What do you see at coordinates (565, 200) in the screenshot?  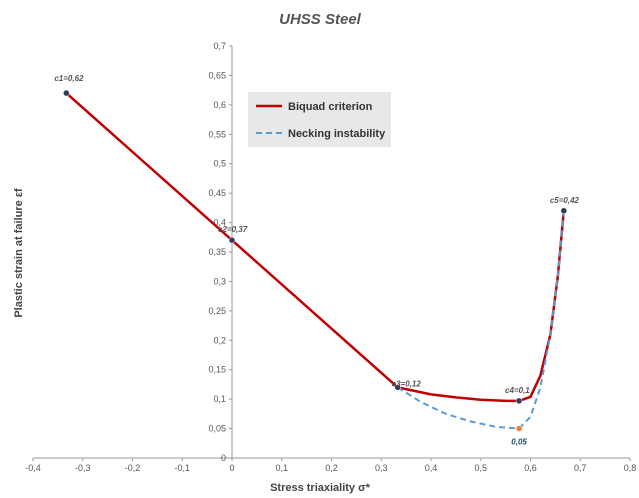 I see `point-label: c5=0,42` at bounding box center [565, 200].